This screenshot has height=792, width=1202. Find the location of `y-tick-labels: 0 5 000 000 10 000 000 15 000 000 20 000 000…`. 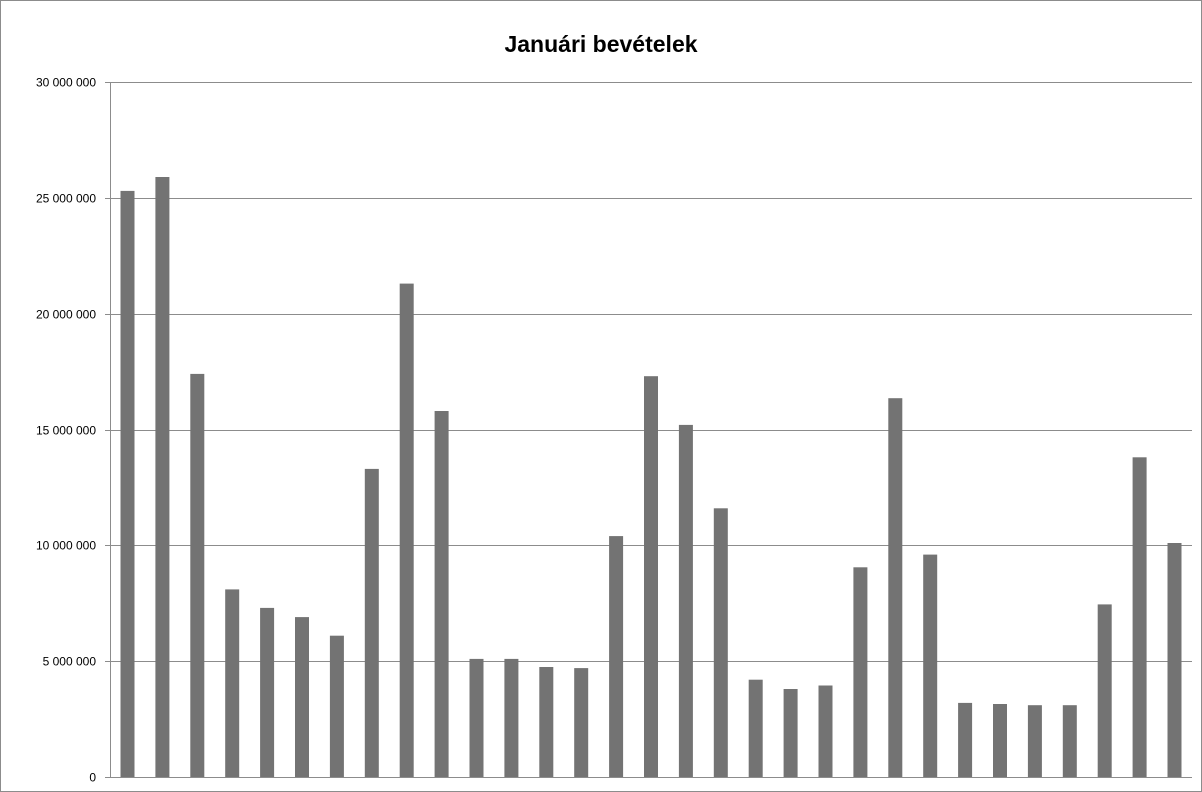

y-tick-labels: 0 5 000 000 10 000 000 15 000 000 20 000 000… is located at coordinates (66, 430).